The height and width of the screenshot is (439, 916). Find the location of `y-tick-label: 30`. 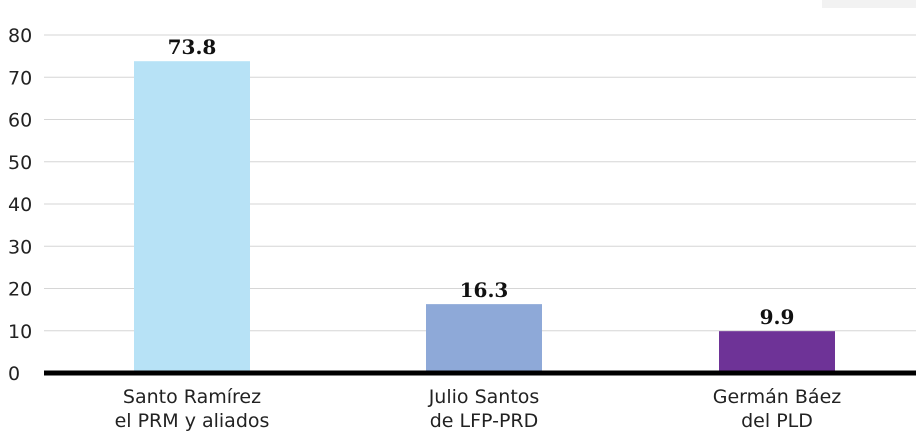

y-tick-label: 30 is located at coordinates (20, 247).